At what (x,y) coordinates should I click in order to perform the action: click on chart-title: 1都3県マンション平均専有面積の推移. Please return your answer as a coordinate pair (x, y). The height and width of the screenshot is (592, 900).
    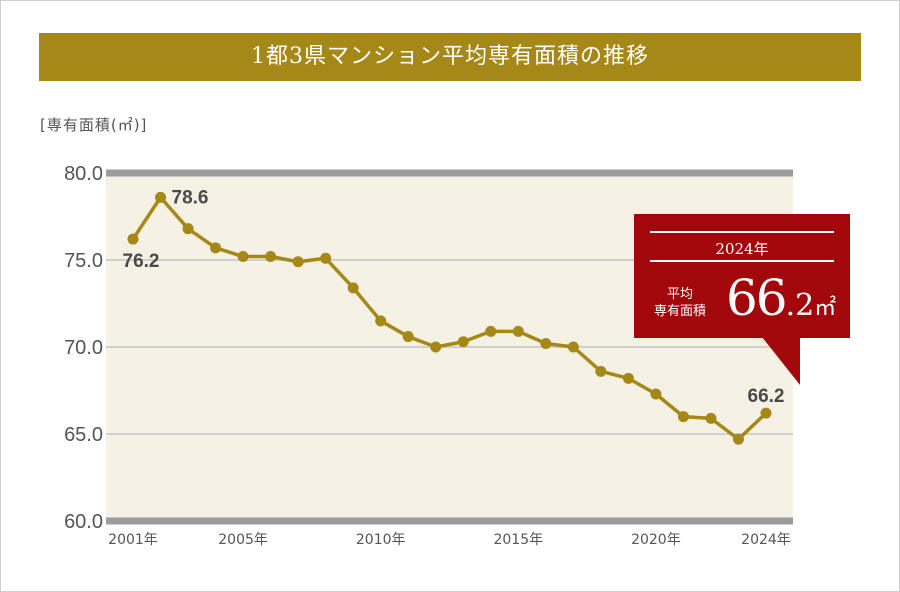
    Looking at the image, I should click on (450, 57).